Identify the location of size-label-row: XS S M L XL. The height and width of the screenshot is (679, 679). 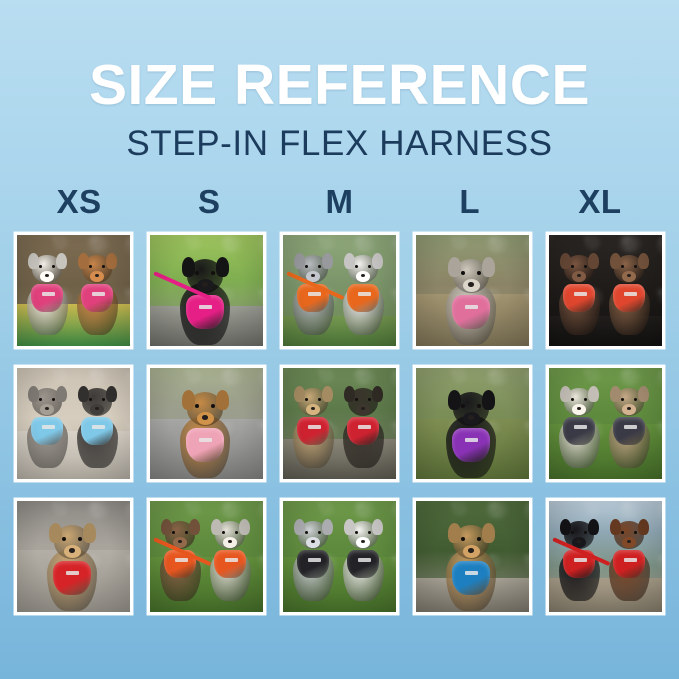
(339, 202).